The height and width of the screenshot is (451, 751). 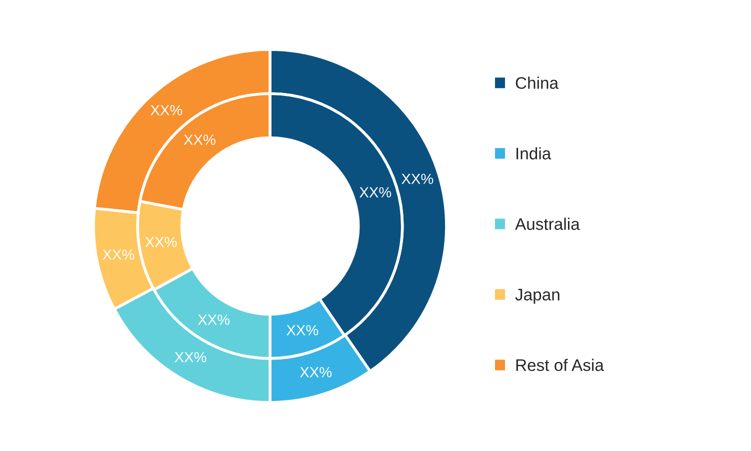 I want to click on legend-label: Japan, so click(x=537, y=296).